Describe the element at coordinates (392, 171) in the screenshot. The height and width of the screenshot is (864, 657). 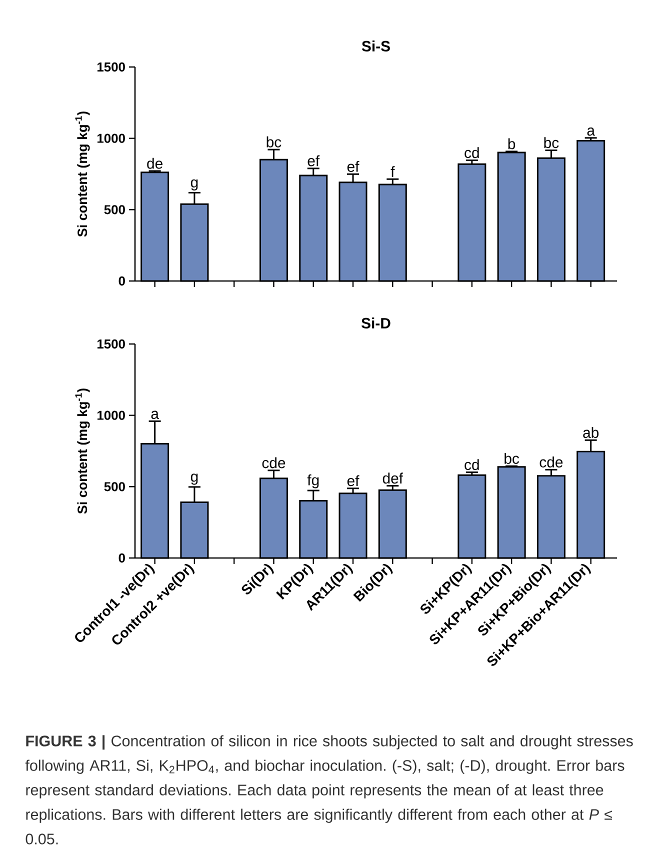
I see `data-label: f` at that location.